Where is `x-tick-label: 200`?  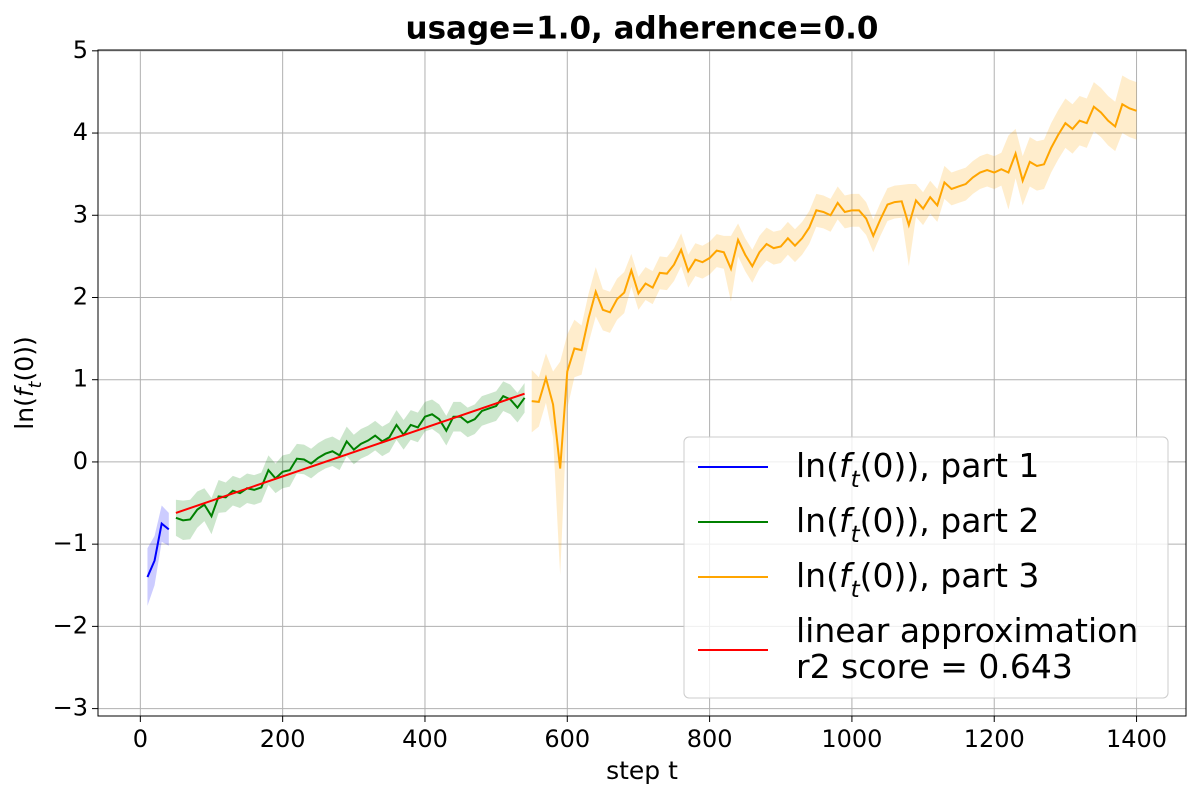
x-tick-label: 200 is located at coordinates (283, 739).